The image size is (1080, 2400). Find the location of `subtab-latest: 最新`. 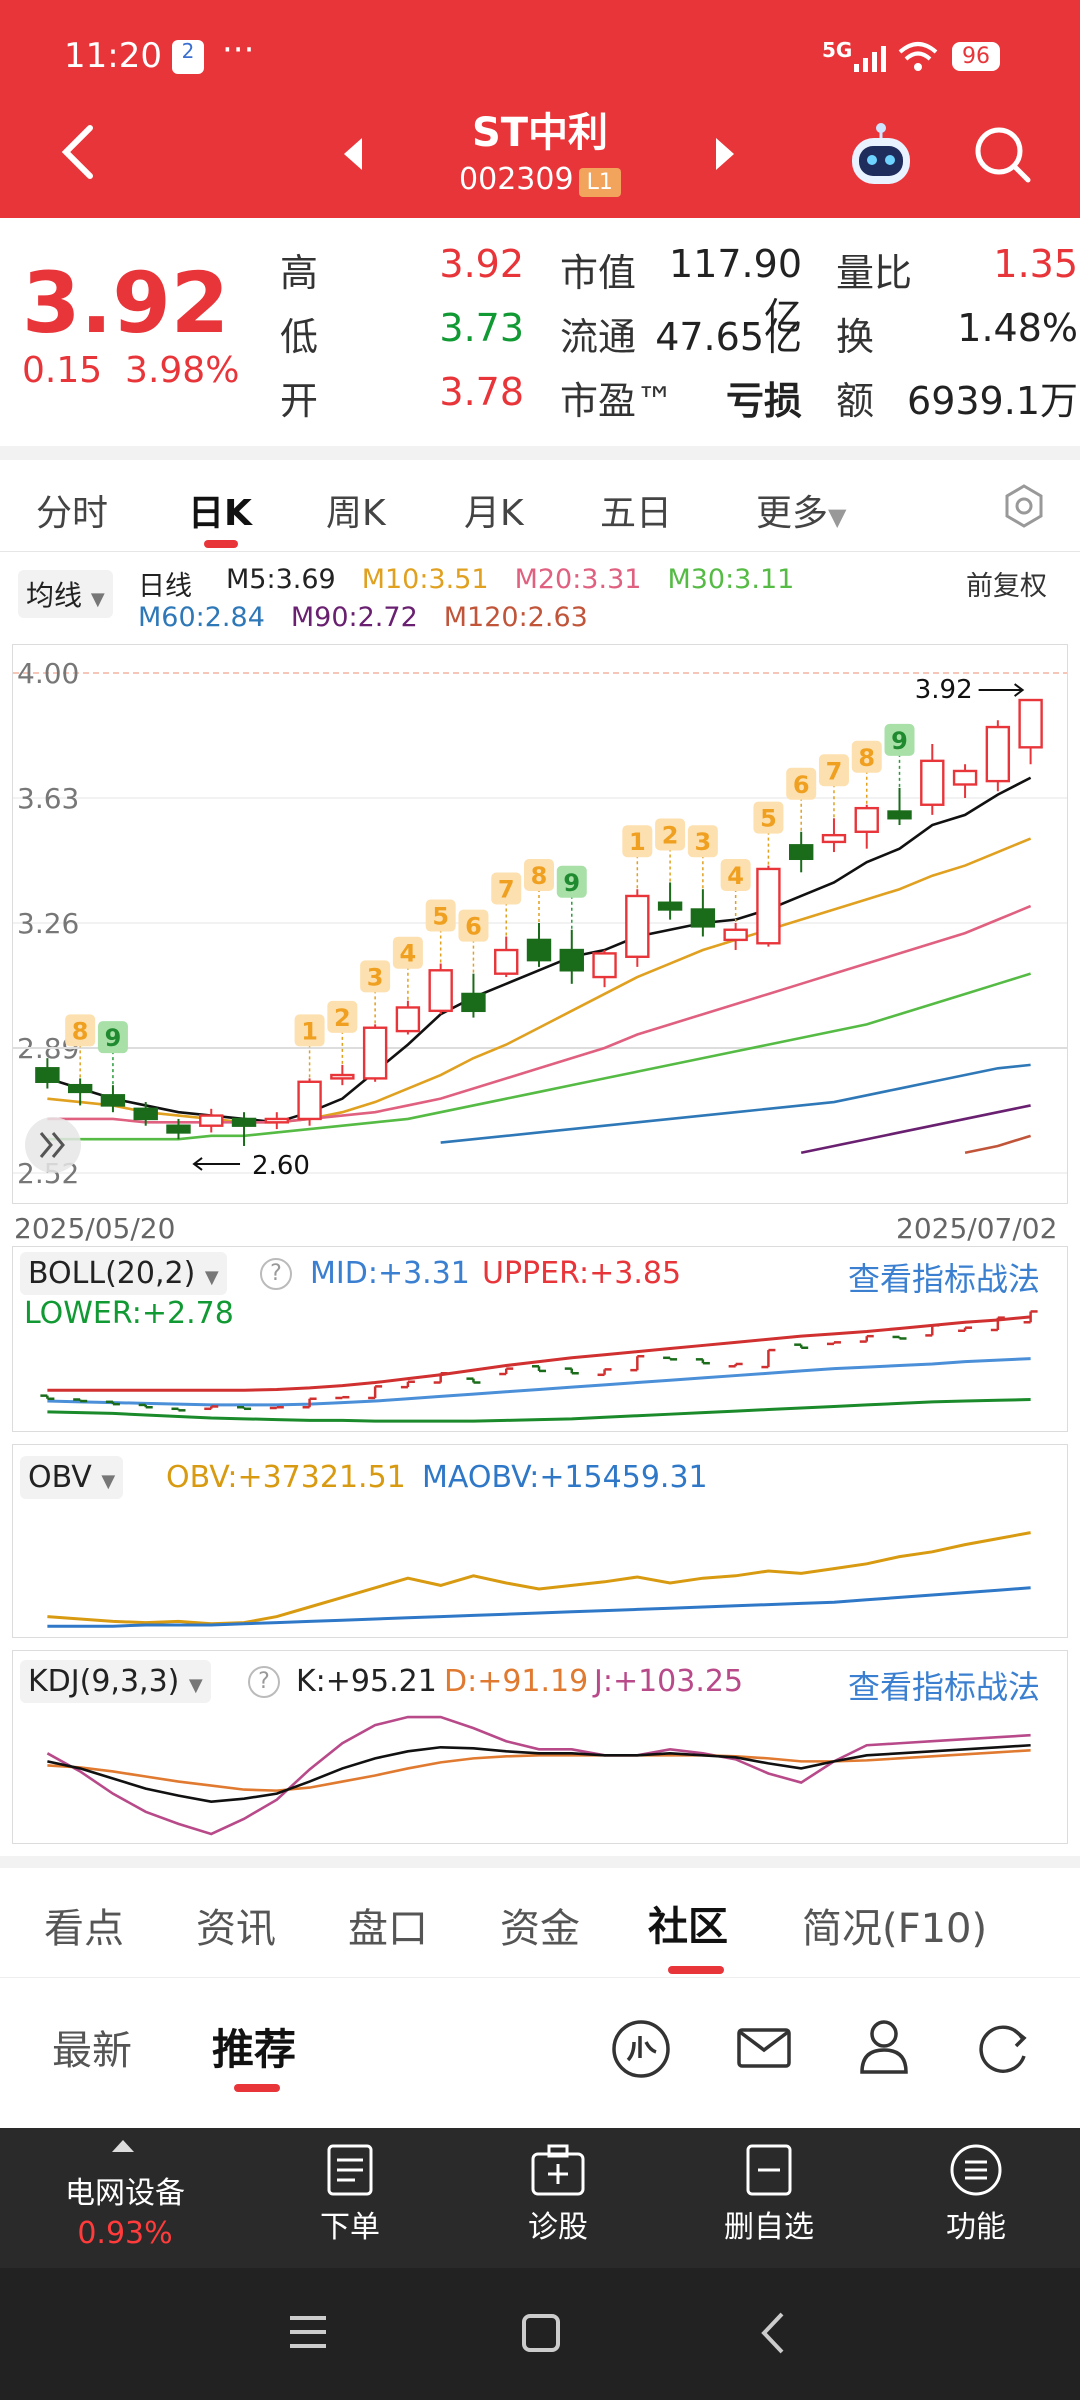

subtab-latest: 最新 is located at coordinates (92, 2051).